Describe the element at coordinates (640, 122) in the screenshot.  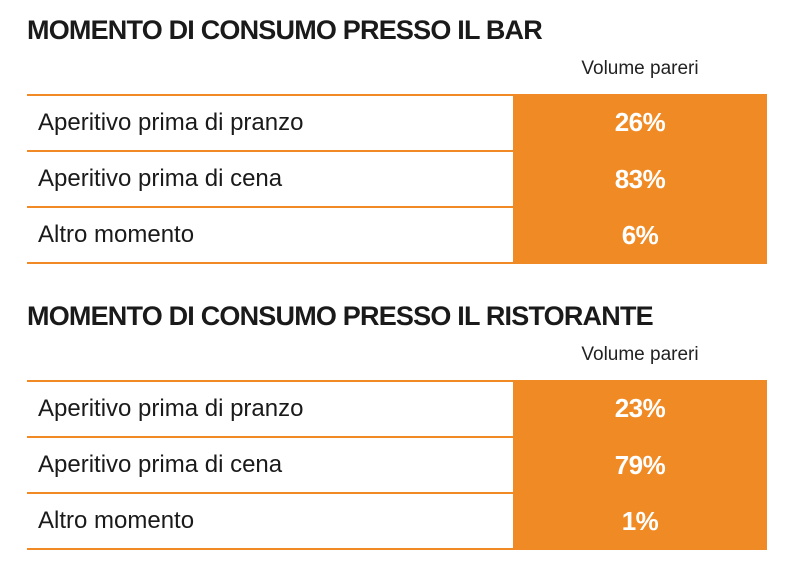
I see `row-value: 26%` at that location.